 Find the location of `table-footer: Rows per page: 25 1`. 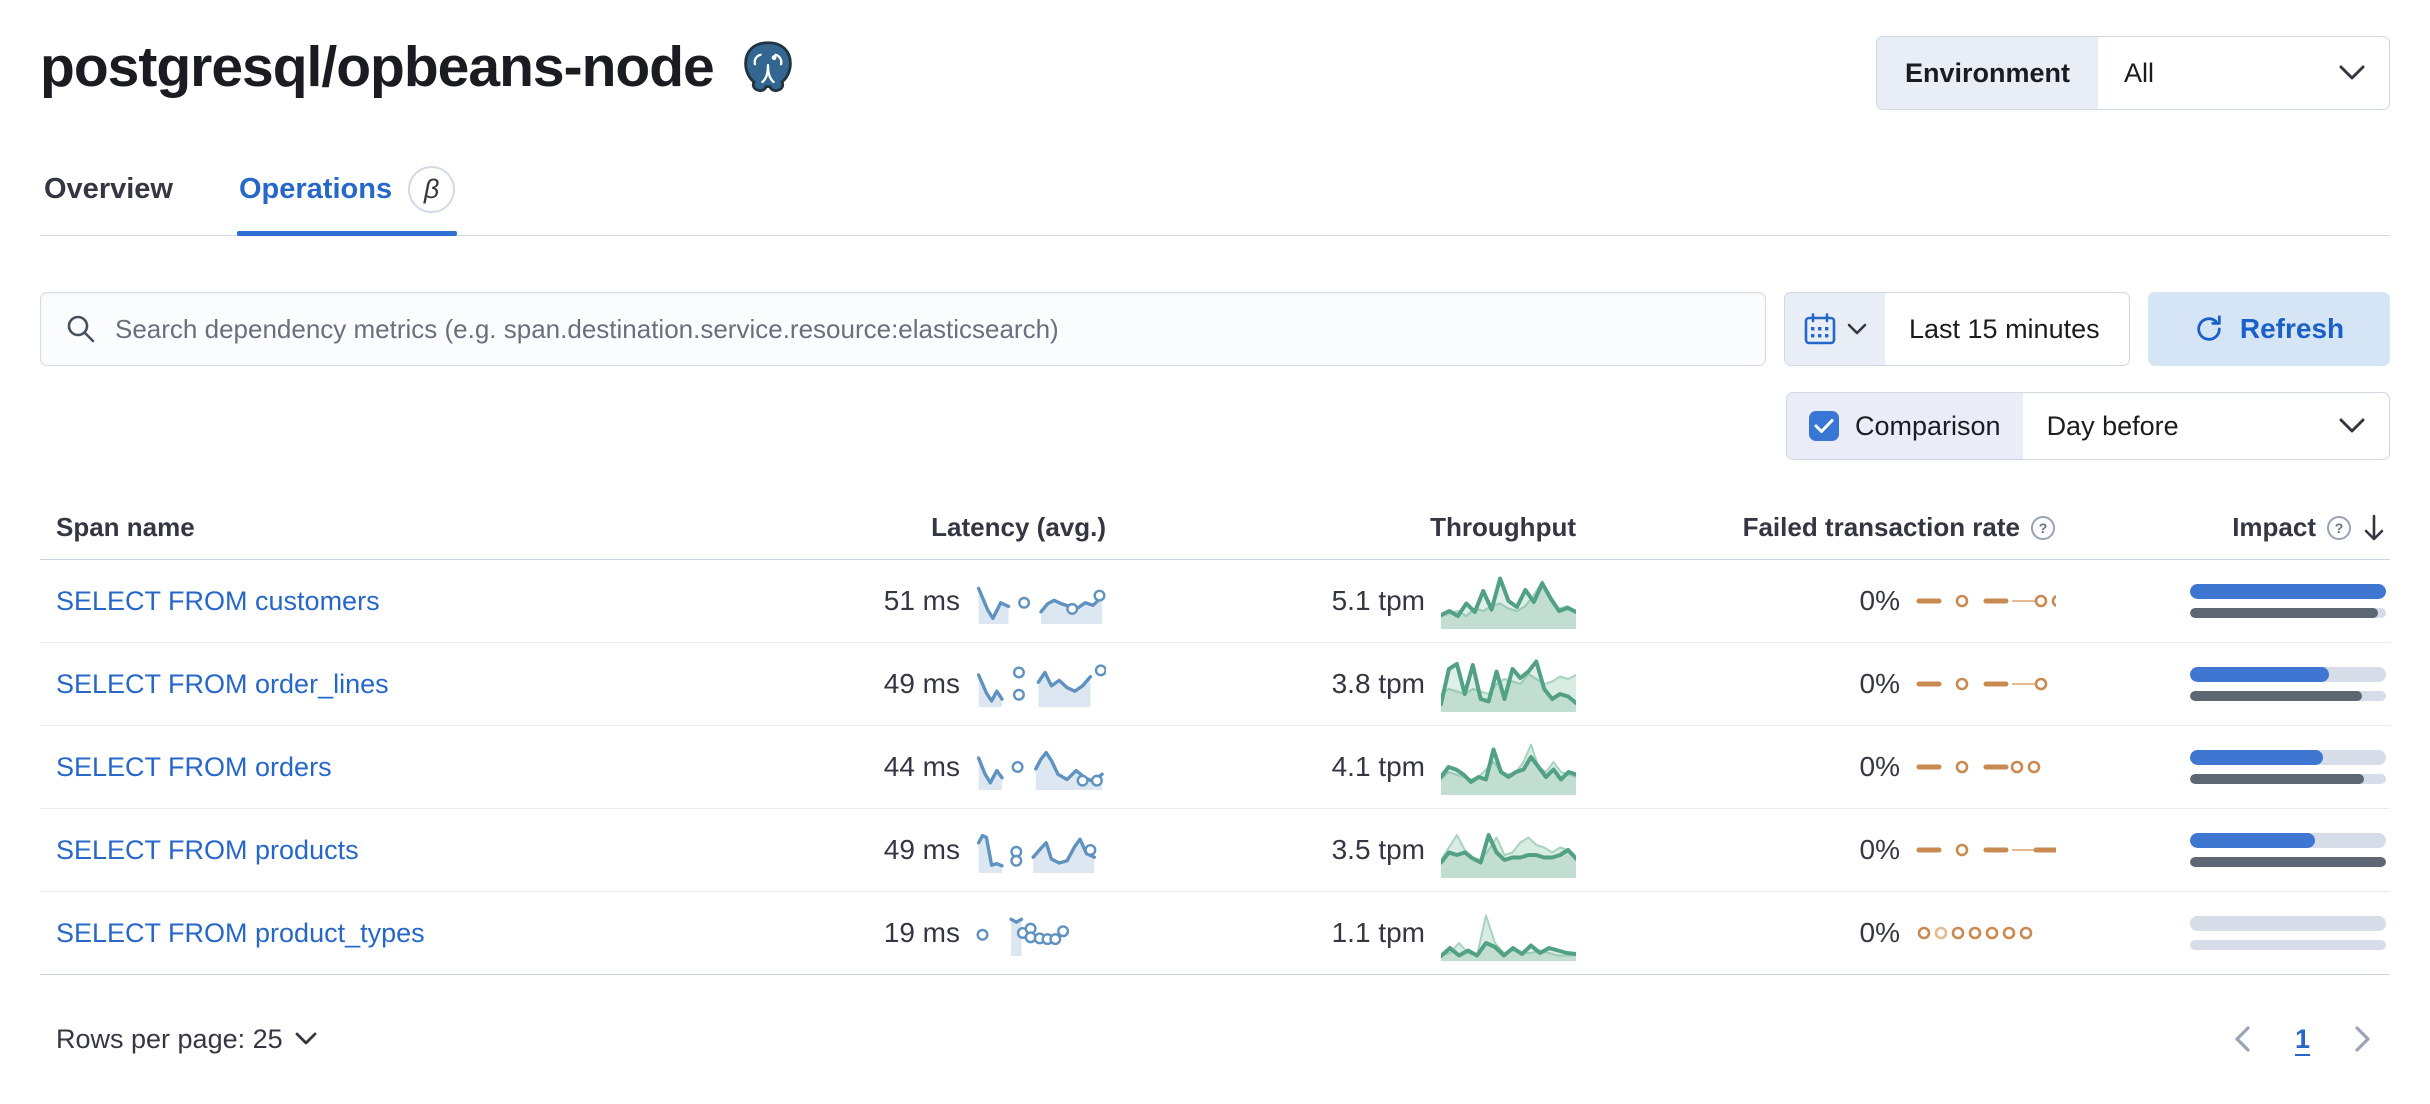

table-footer: Rows per page: 25 1 is located at coordinates (1215, 1039).